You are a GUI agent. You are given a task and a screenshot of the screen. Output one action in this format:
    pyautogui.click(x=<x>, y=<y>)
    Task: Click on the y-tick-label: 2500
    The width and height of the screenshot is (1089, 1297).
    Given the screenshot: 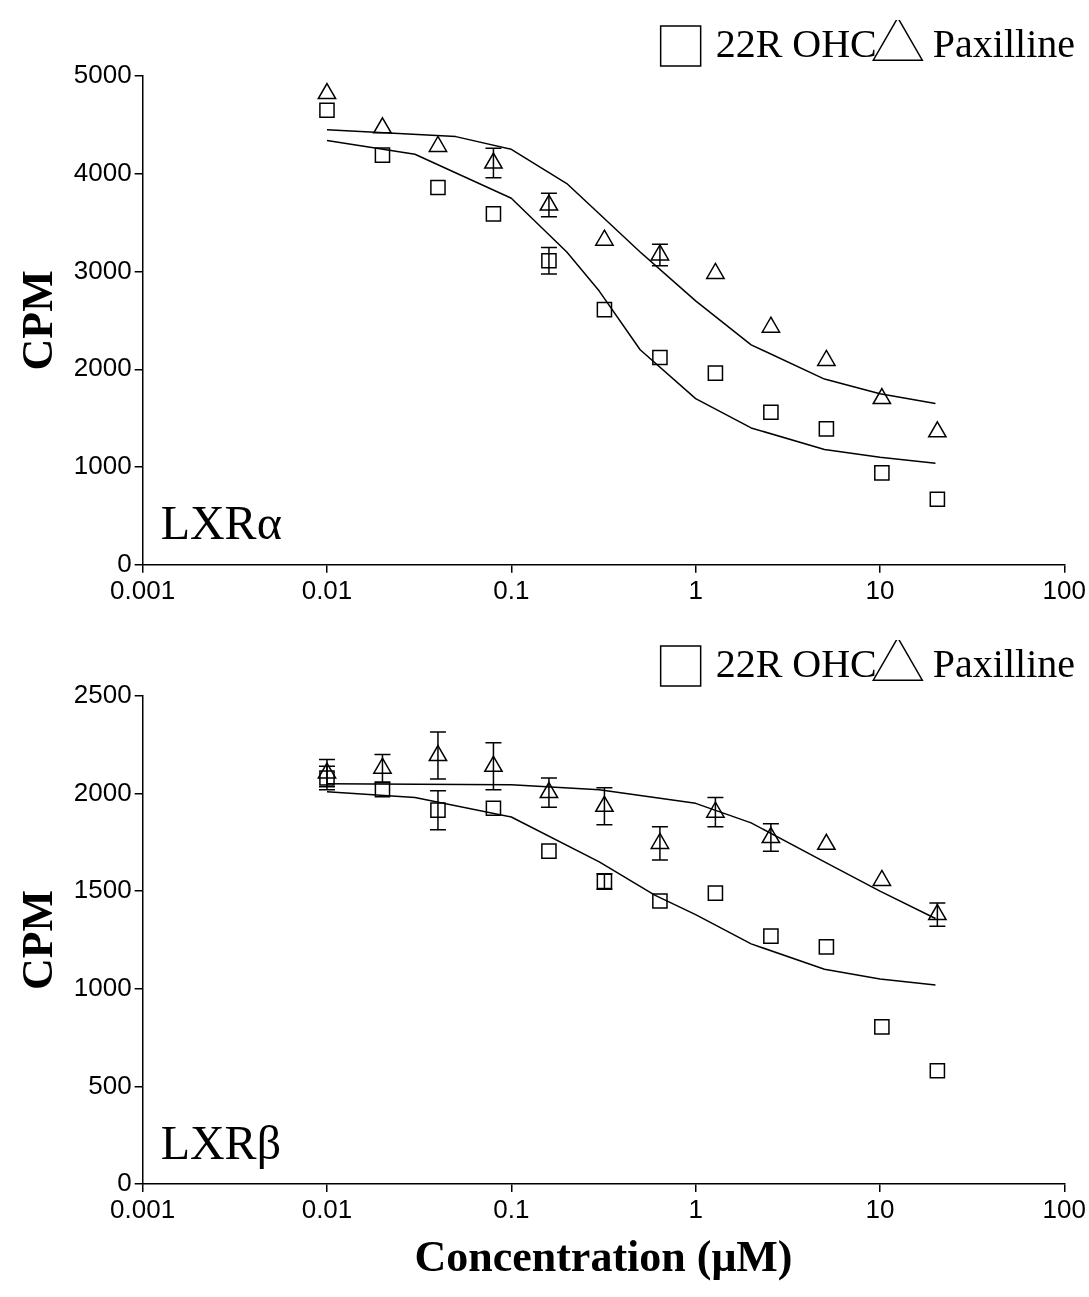 What is the action you would take?
    pyautogui.click(x=102, y=694)
    